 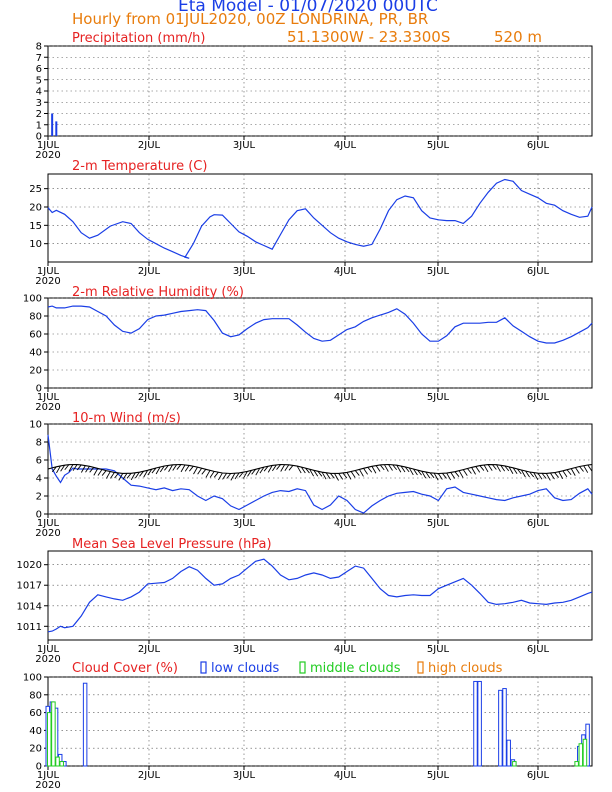 What do you see at coordinates (35, 189) in the screenshot?
I see `y-tick-label: 25` at bounding box center [35, 189].